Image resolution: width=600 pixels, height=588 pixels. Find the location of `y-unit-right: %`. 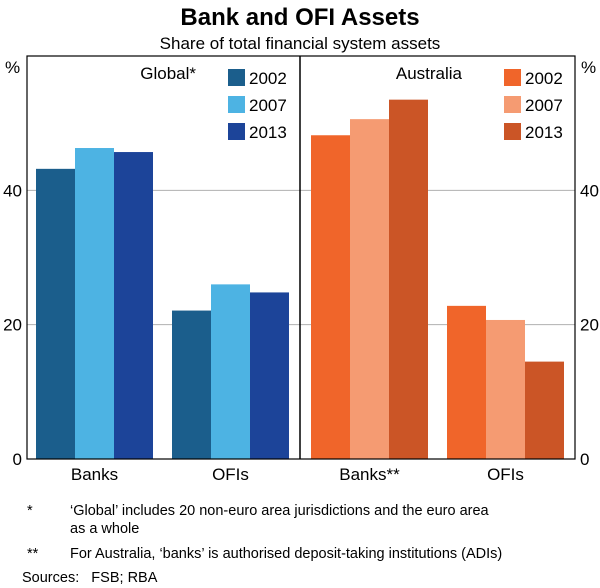

y-unit-right: % is located at coordinates (588, 67).